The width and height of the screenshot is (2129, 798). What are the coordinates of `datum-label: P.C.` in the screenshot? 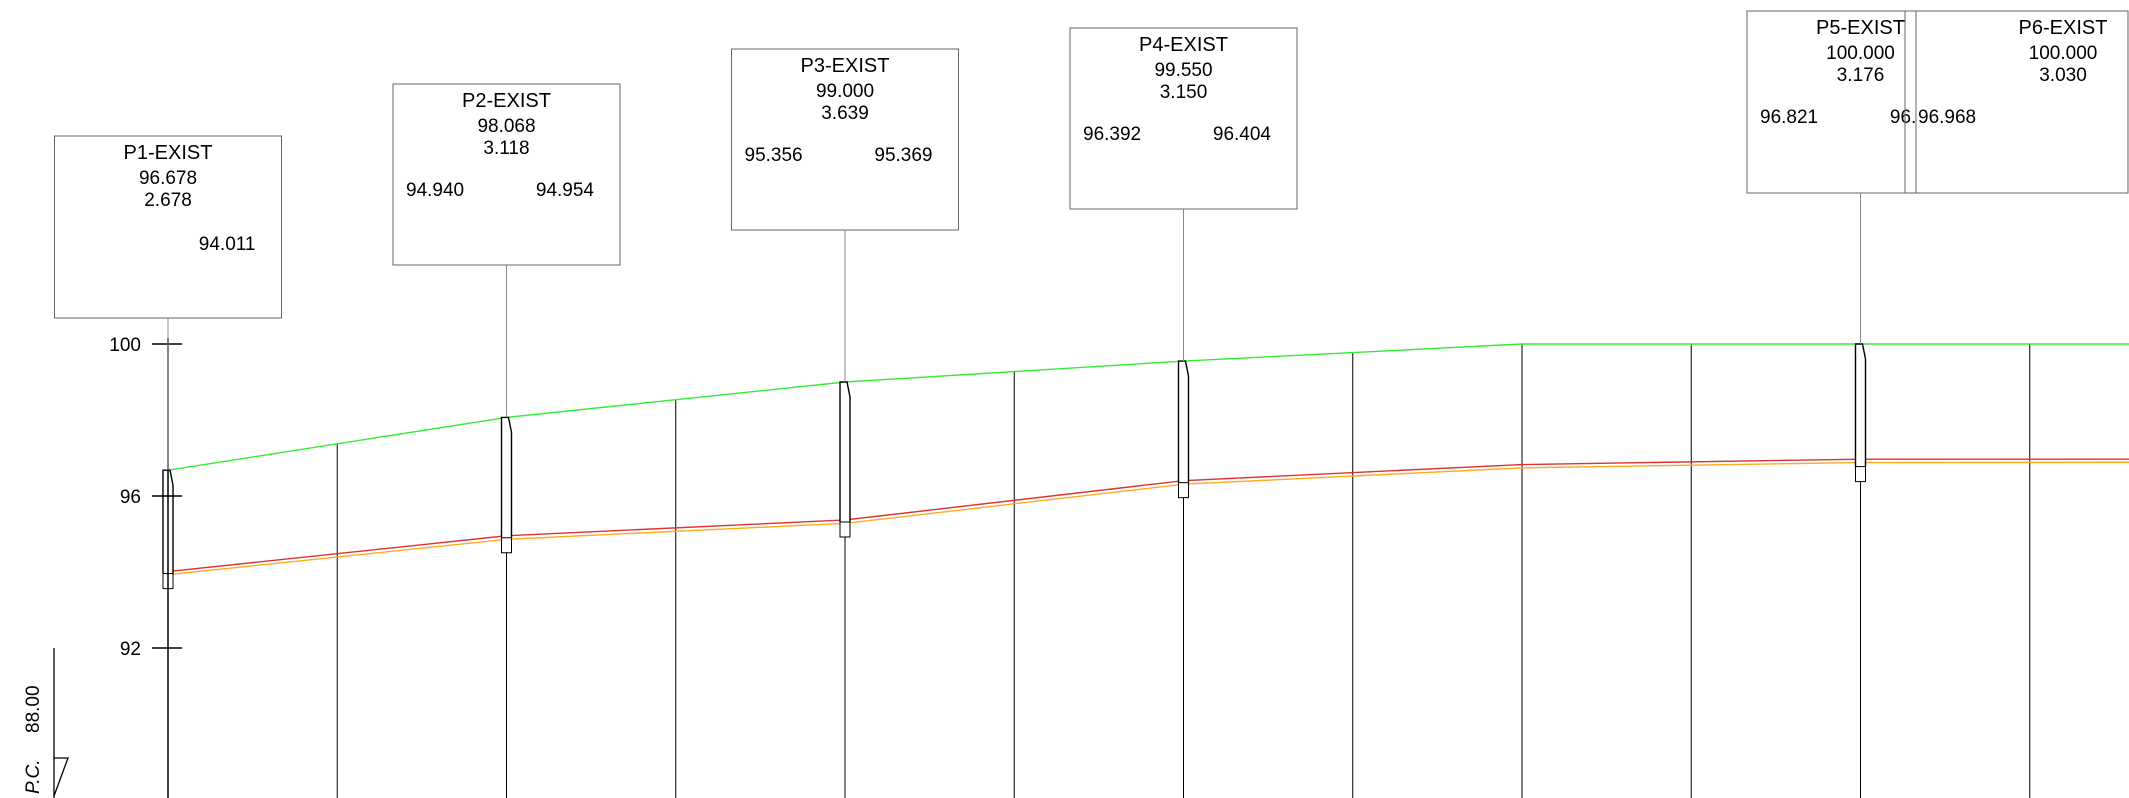 It's located at (33, 776).